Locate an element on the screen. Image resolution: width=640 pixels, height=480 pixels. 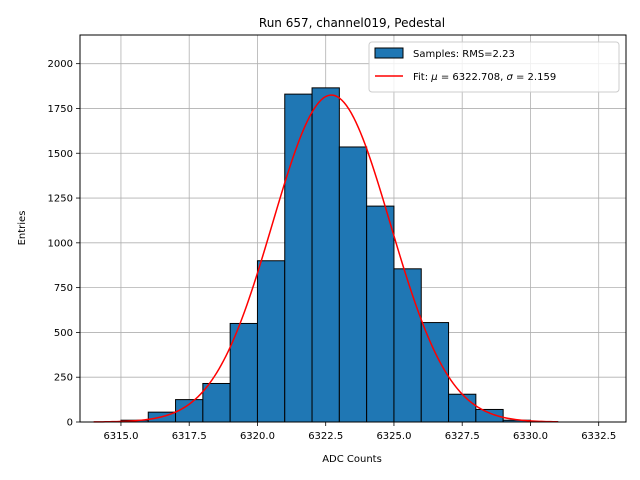
chart-title: Run 657, channel019, Pedestal is located at coordinates (352, 23).